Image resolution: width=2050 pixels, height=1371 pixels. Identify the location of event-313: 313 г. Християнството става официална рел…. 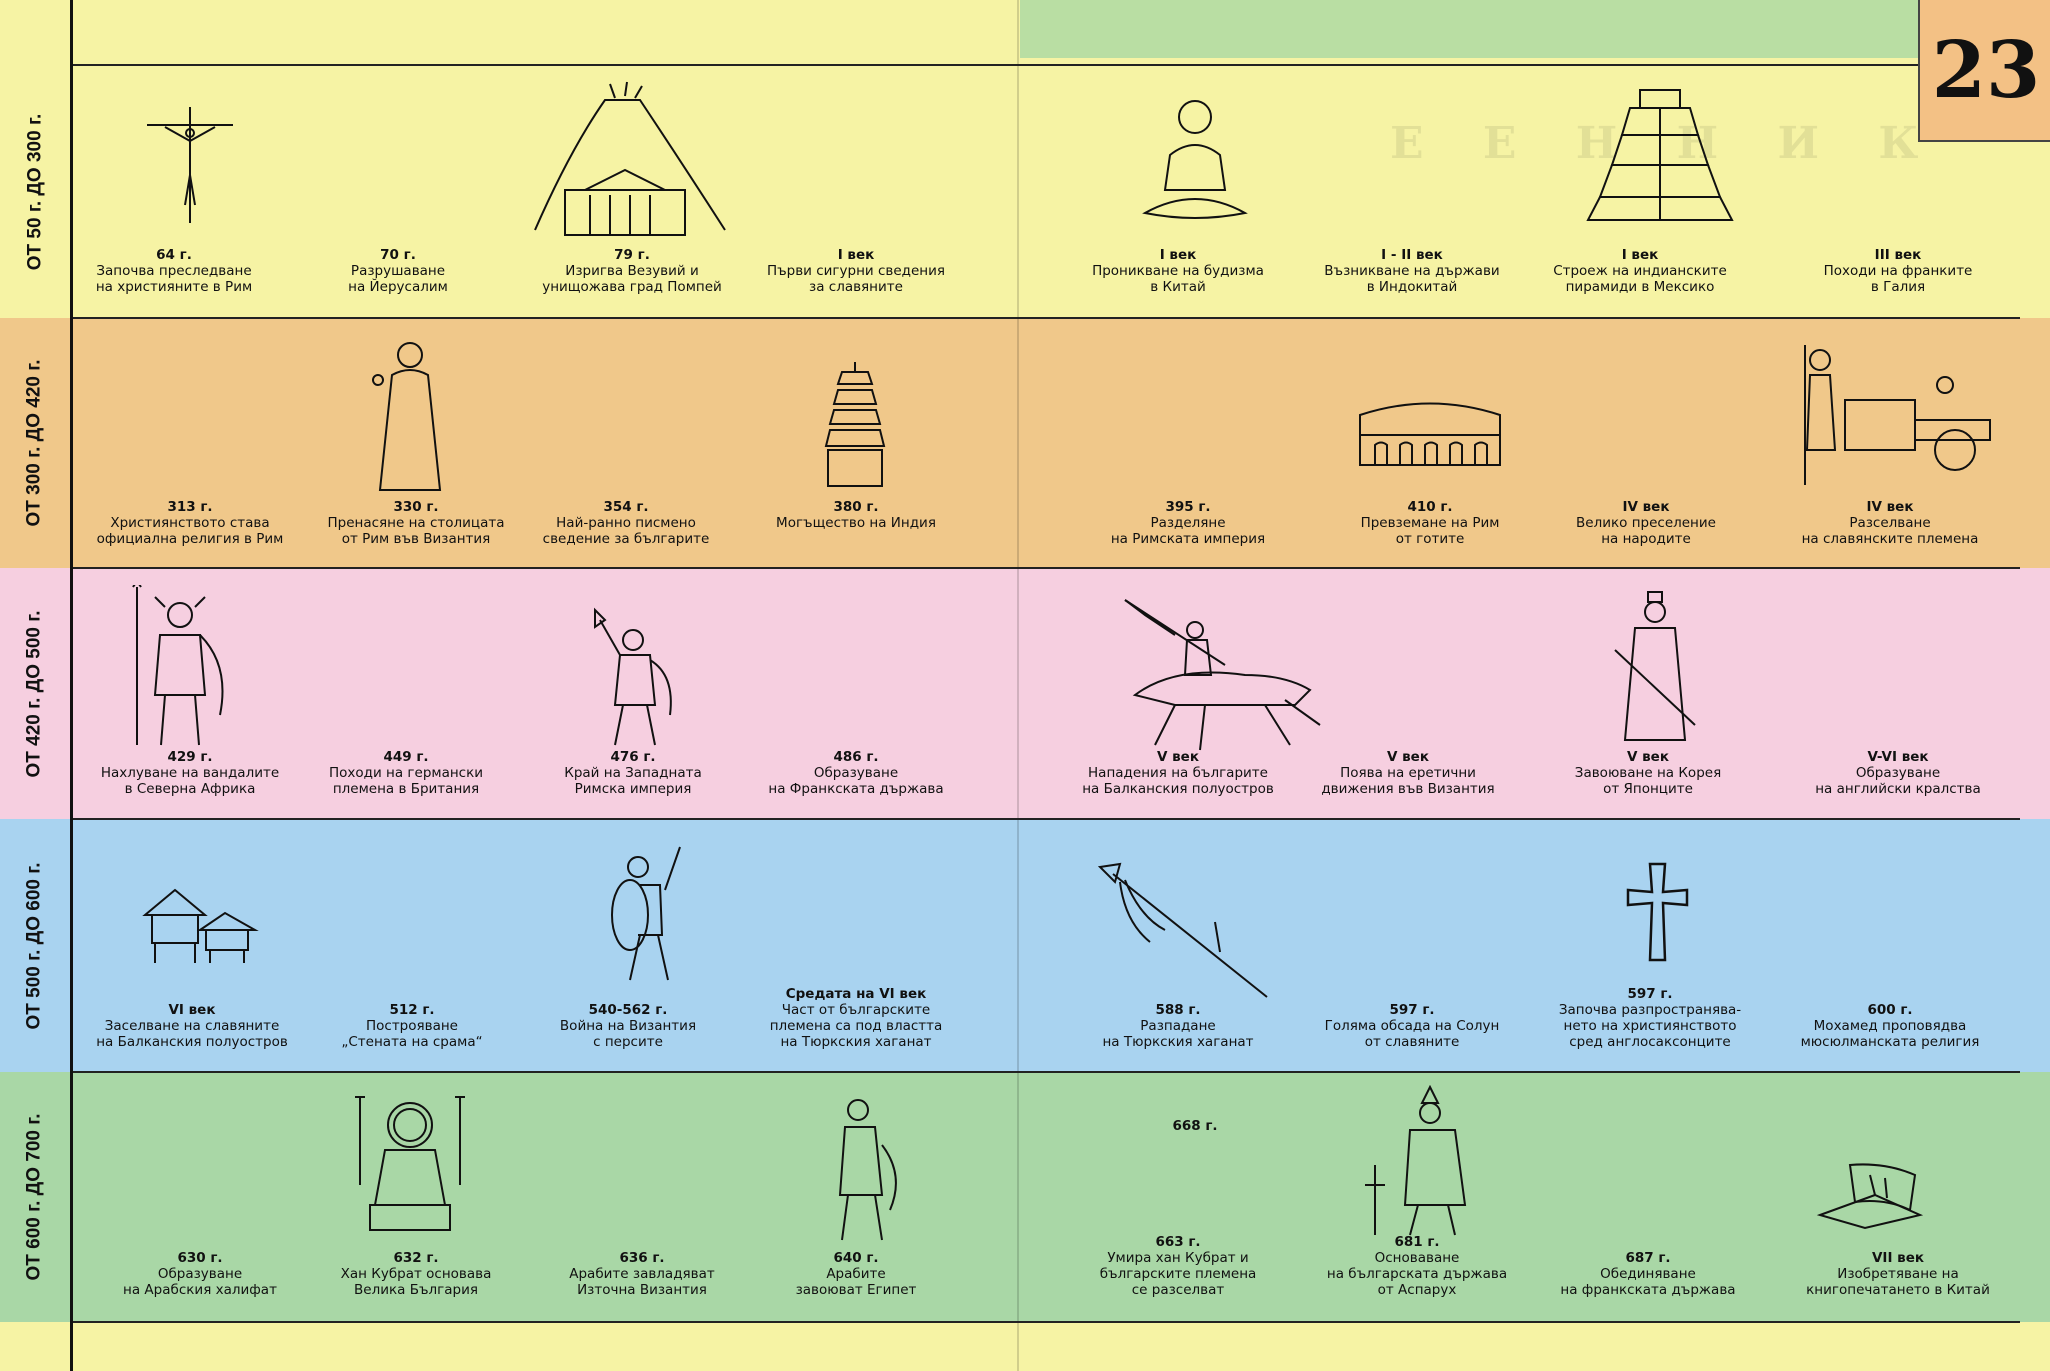
(190, 523).